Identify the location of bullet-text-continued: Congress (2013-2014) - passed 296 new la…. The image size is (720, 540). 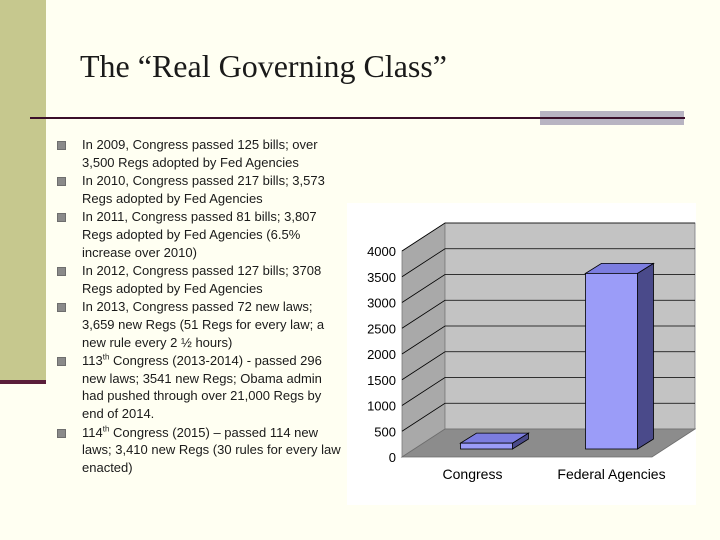
(202, 387).